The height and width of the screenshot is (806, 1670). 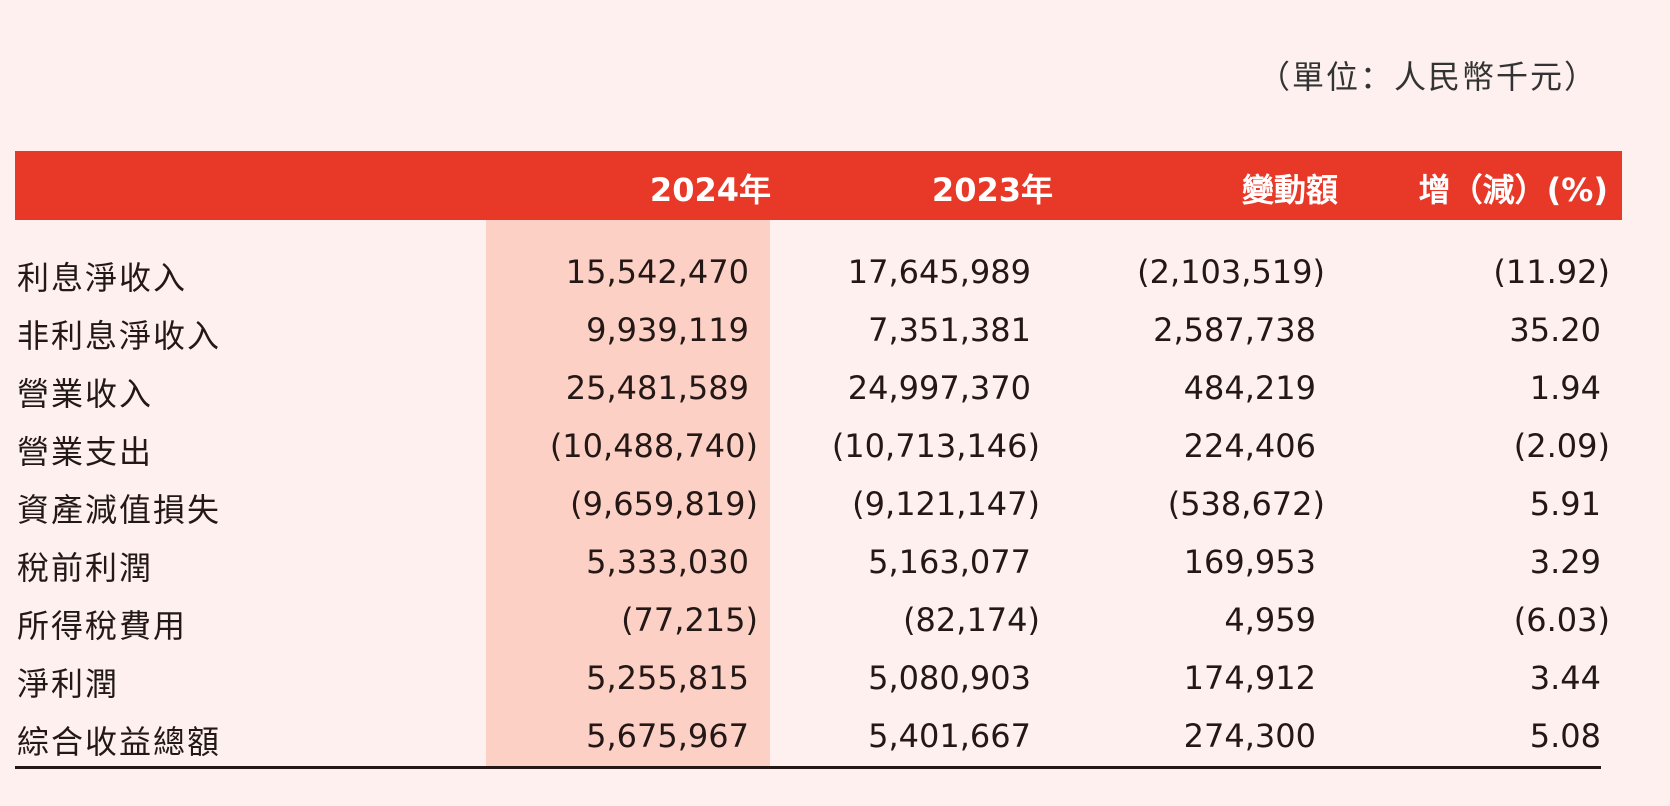 I want to click on header-2024: 2024年, so click(x=710, y=190).